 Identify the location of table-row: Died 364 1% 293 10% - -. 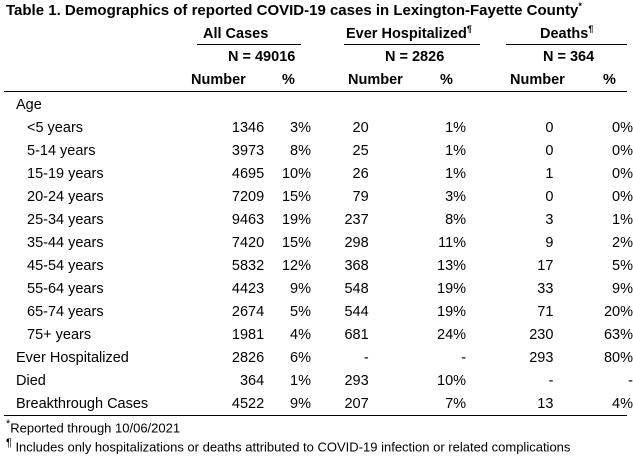
(316, 380).